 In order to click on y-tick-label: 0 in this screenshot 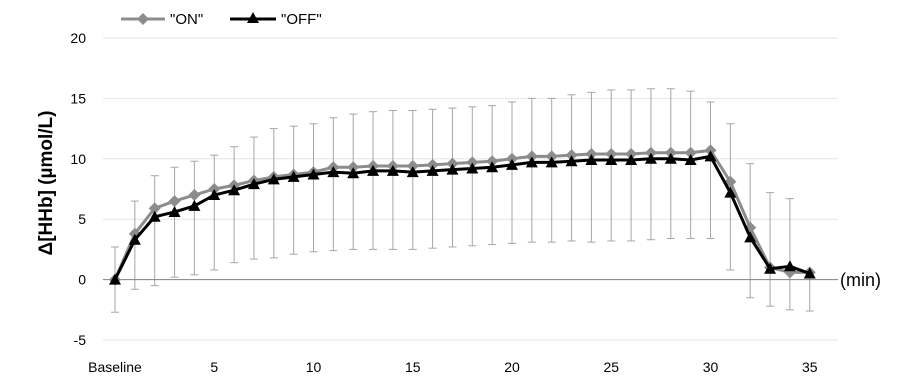, I will do `click(82, 280)`.